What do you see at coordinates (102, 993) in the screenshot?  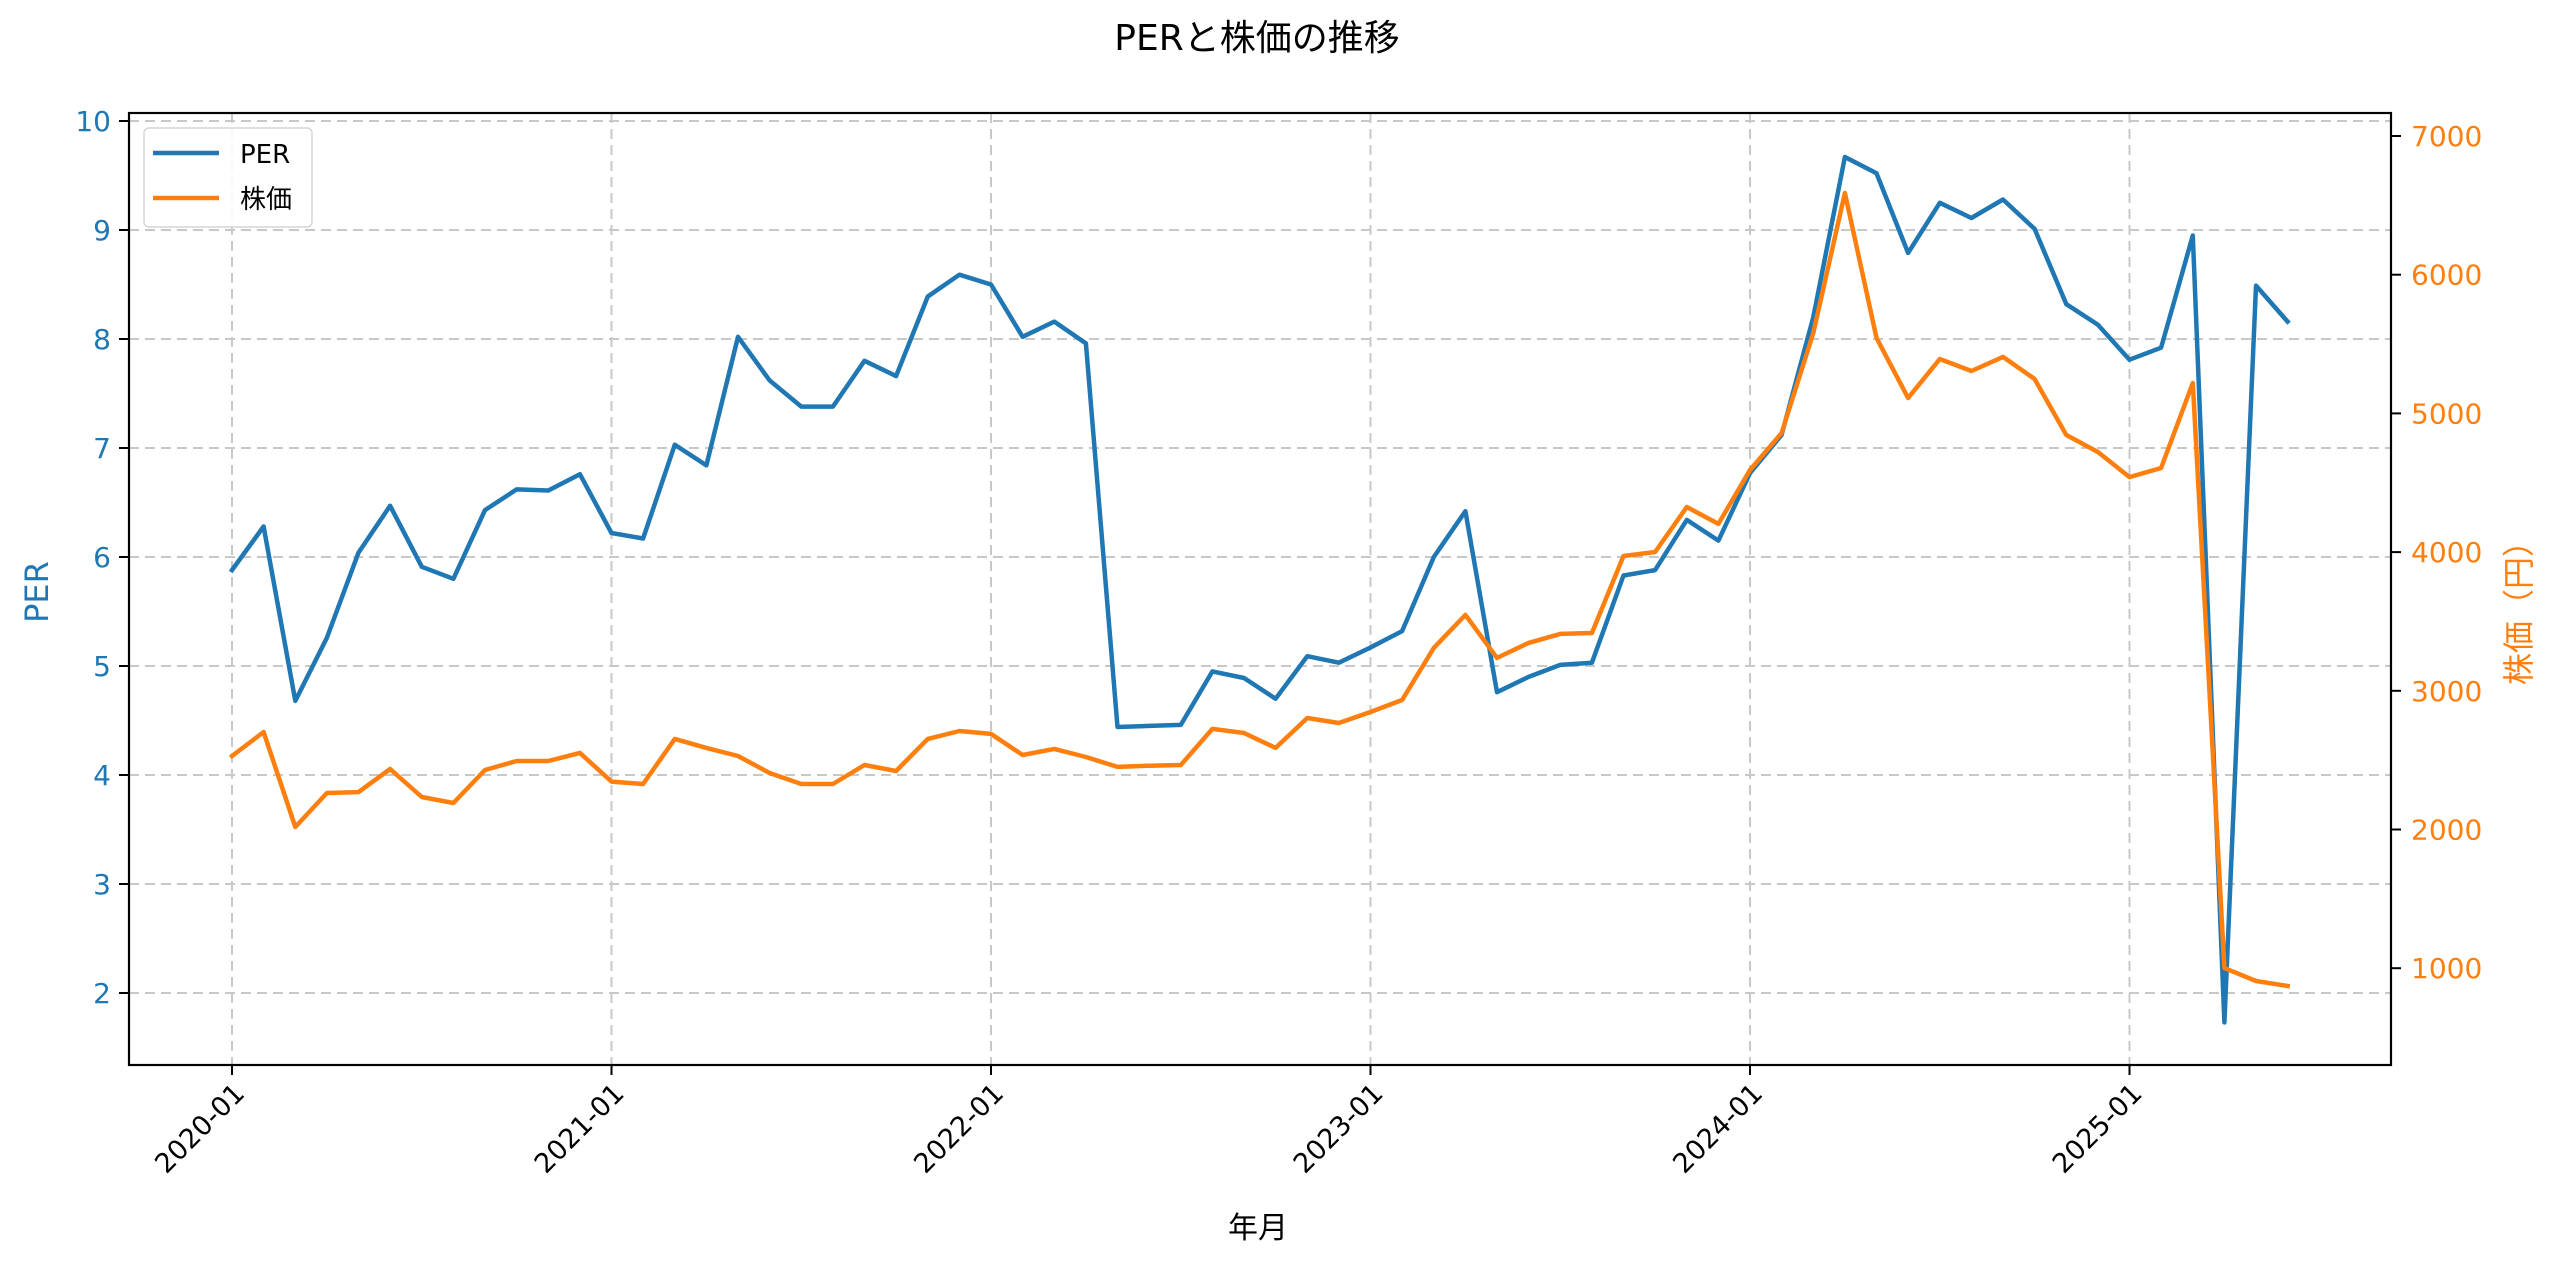 I see `left-tick-label: 2` at bounding box center [102, 993].